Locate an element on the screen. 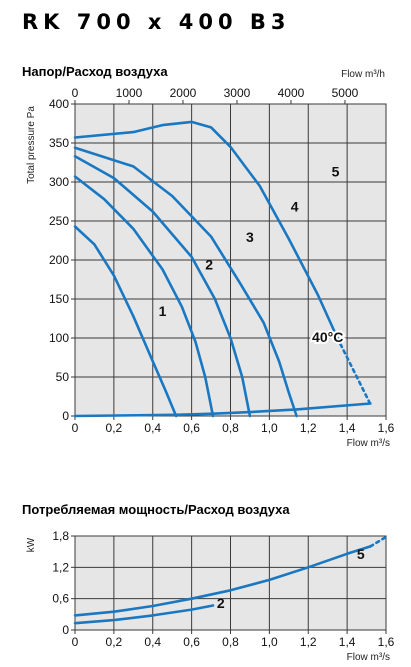 Image resolution: width=411 pixels, height=667 pixels. series-line-system is located at coordinates (222, 410).